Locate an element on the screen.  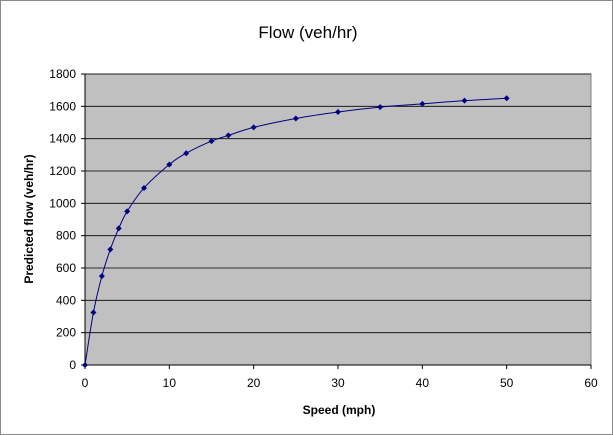
y-axis-title: Predicted flow (veh/hr) is located at coordinates (29, 218).